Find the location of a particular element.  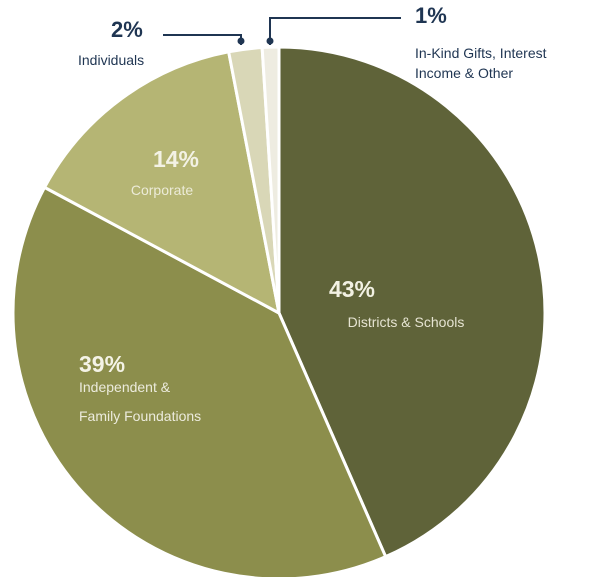

slice-label-districts: Districts & Schools is located at coordinates (406, 322).